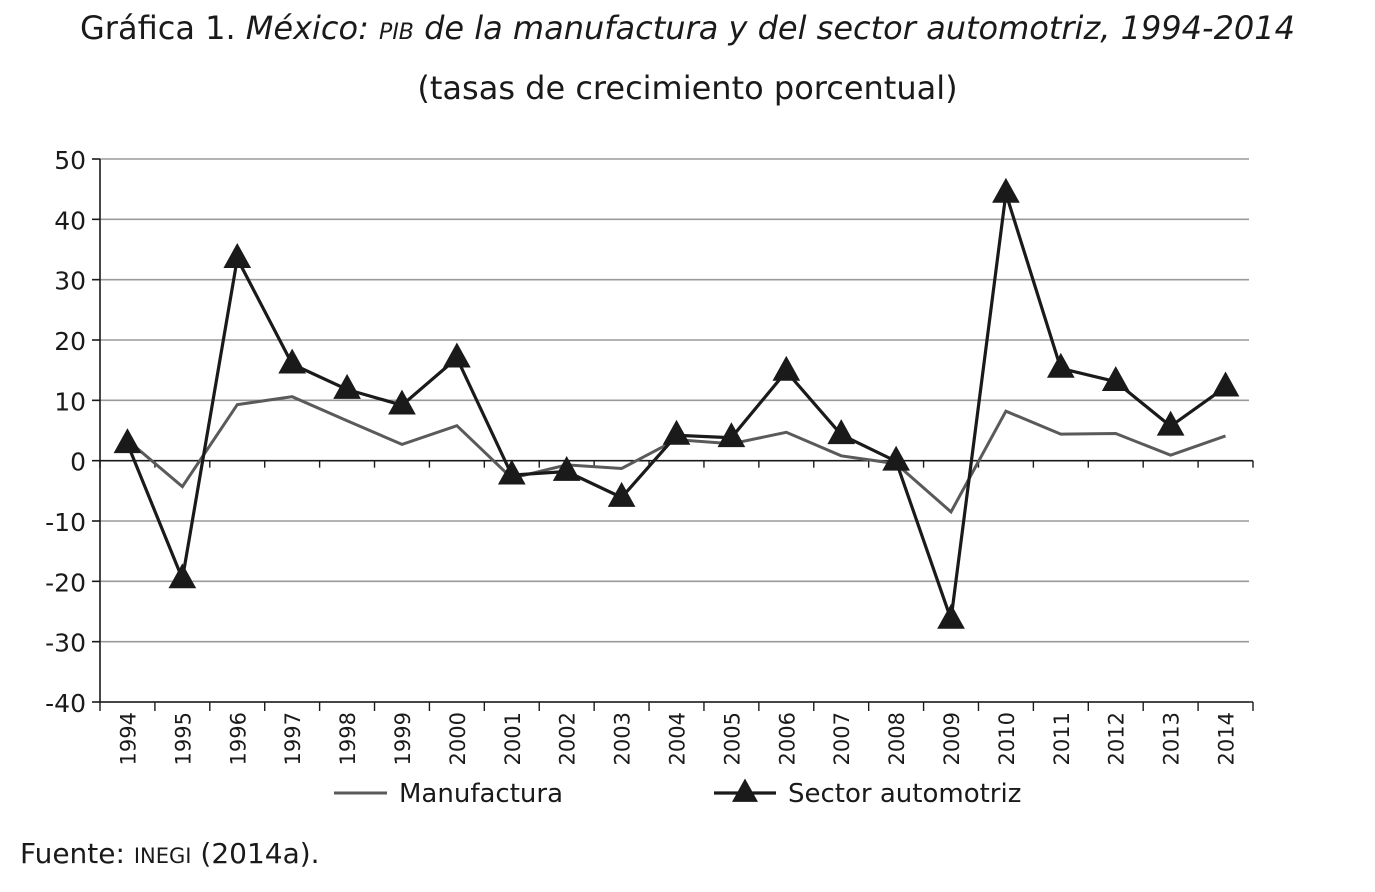 The width and height of the screenshot is (1375, 892). What do you see at coordinates (481, 794) in the screenshot?
I see `legend-label-manufactura: Manufactura` at bounding box center [481, 794].